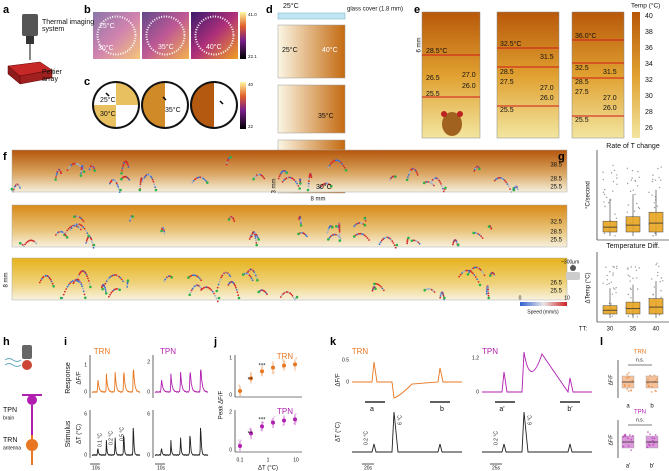  Describe the element at coordinates (640, 420) in the screenshot. I see `panel-text: n.s.` at that location.